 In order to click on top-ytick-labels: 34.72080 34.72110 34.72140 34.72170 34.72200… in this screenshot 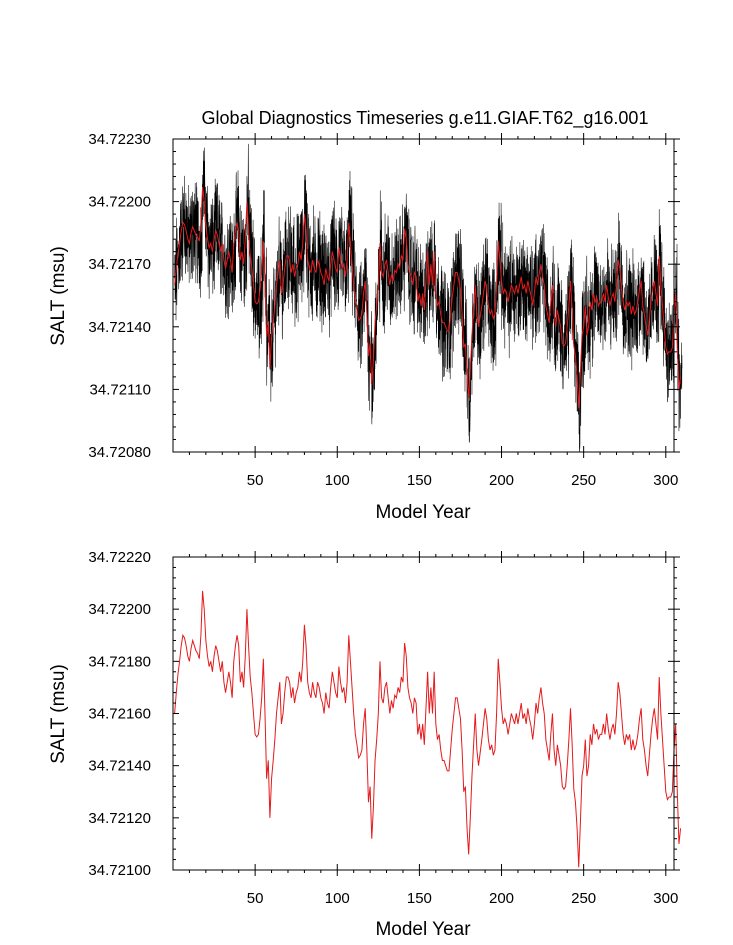, I will do `click(119, 296)`.